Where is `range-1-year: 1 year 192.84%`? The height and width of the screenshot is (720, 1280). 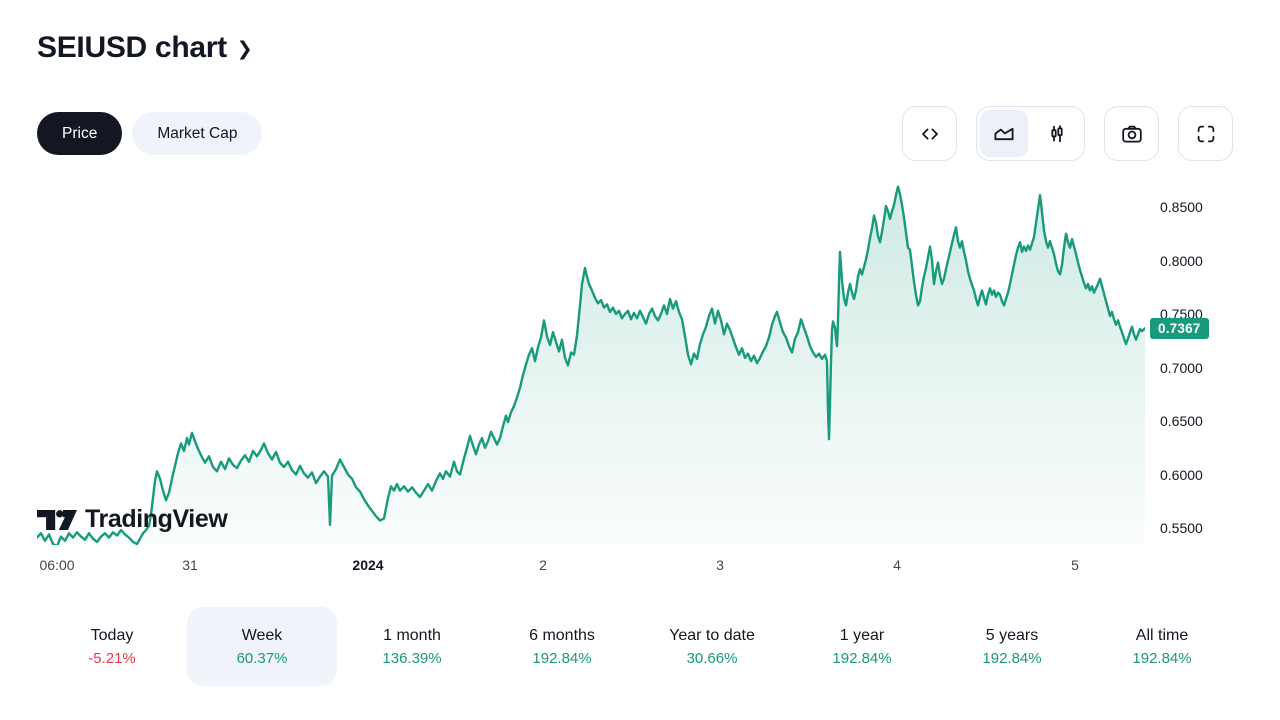 range-1-year: 1 year 192.84% is located at coordinates (862, 646).